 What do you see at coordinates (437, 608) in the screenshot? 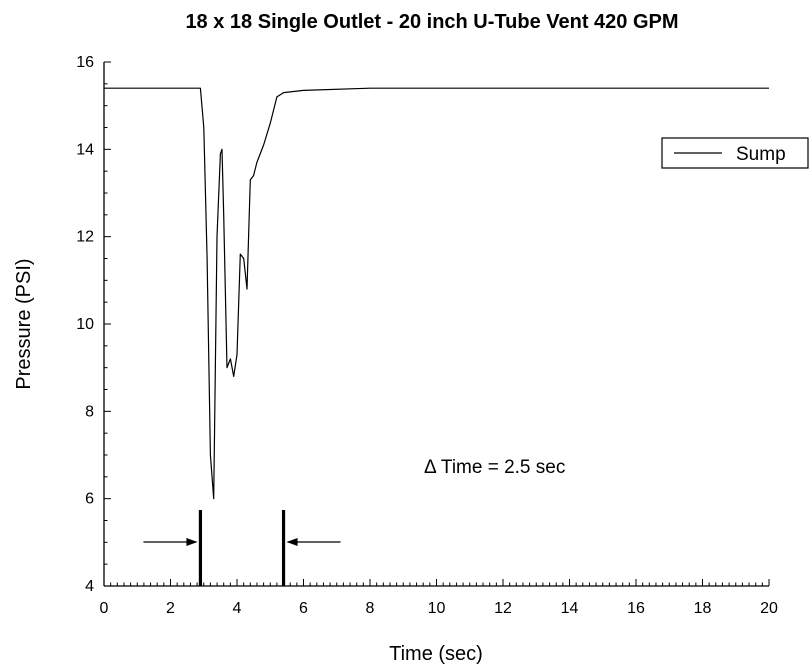
I see `x-tick-label: 10` at bounding box center [437, 608].